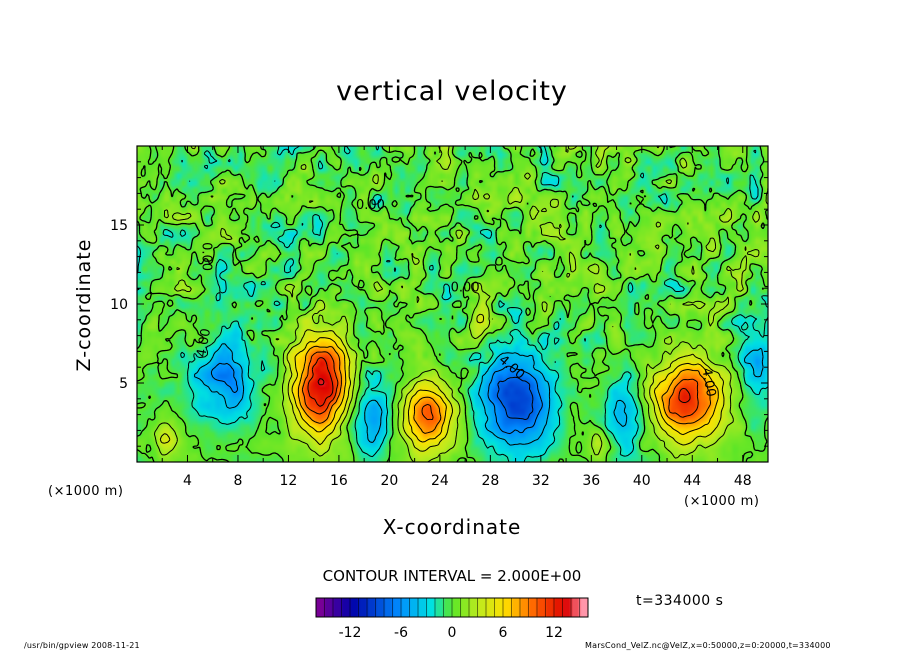 This screenshot has height=654, width=904. I want to click on x-tick-label: 8, so click(237, 481).